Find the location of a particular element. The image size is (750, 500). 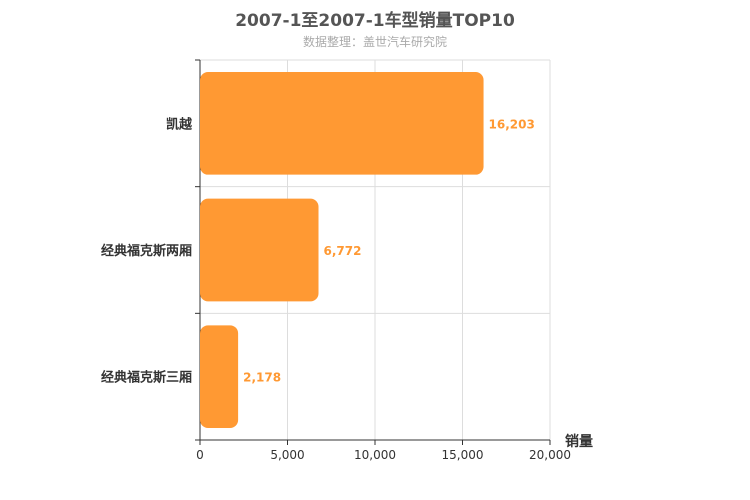

x-axis-title: 销量 is located at coordinates (579, 441).